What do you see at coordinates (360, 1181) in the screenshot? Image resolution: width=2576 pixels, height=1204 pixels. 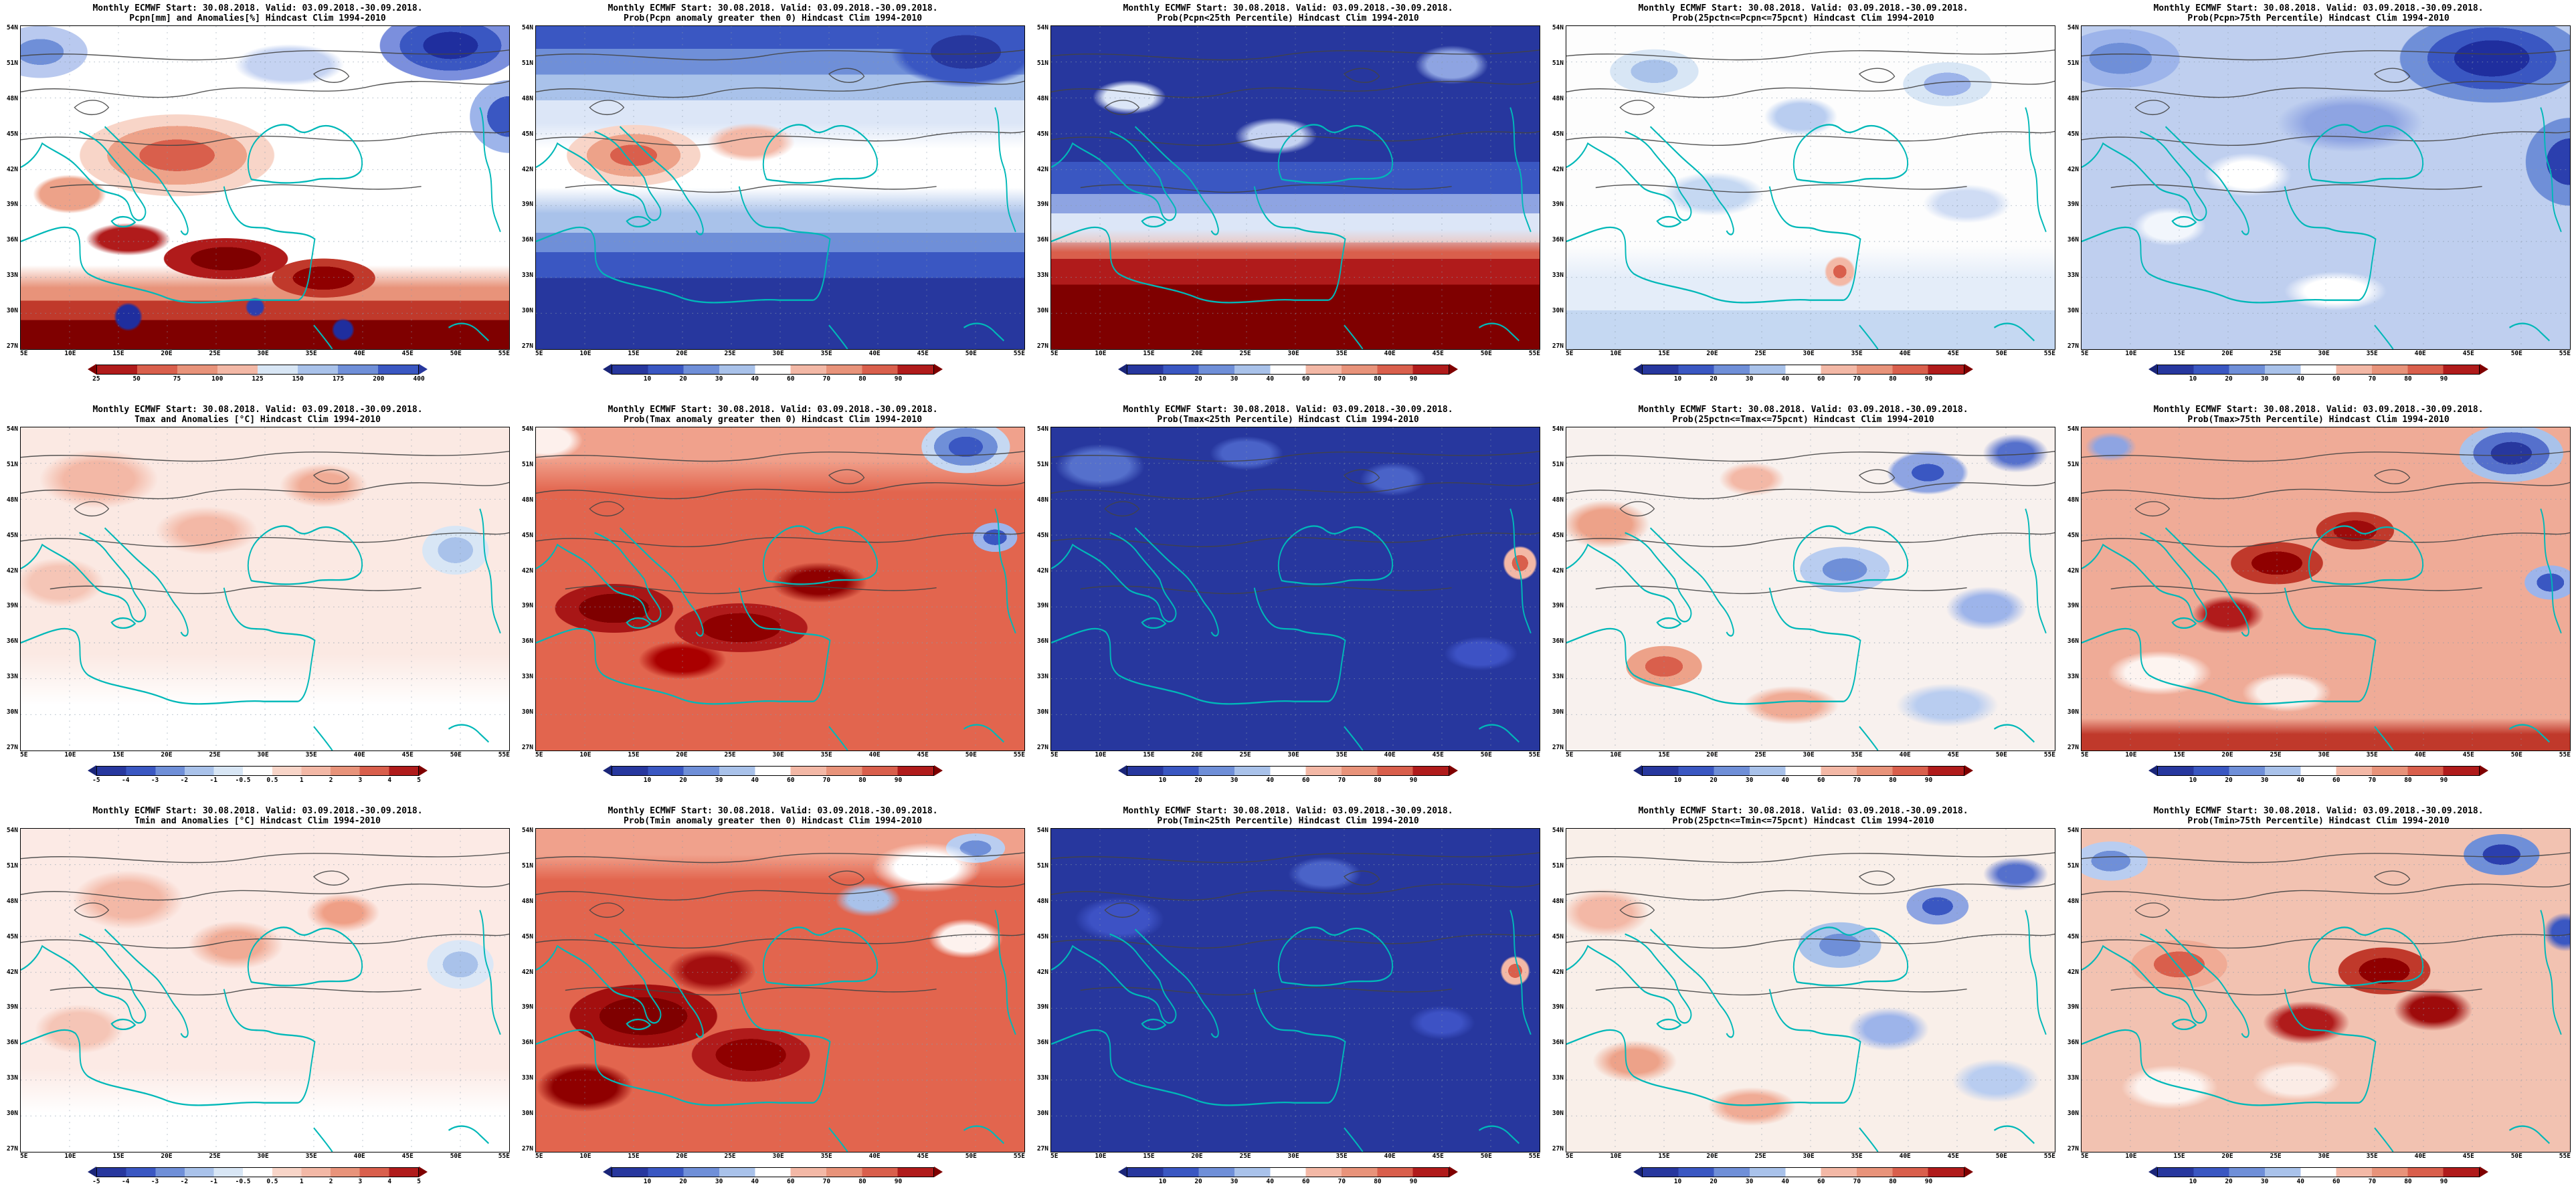 I see `colorbar-tick: 3` at bounding box center [360, 1181].